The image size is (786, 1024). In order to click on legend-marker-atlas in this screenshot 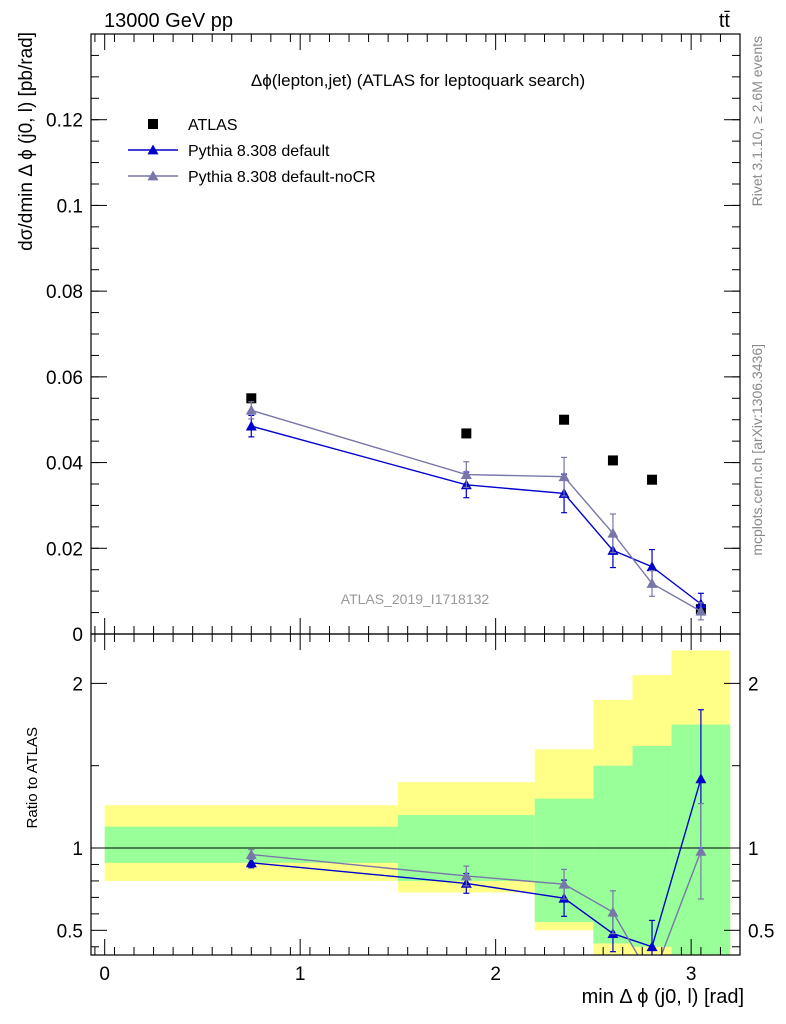, I will do `click(153, 124)`.